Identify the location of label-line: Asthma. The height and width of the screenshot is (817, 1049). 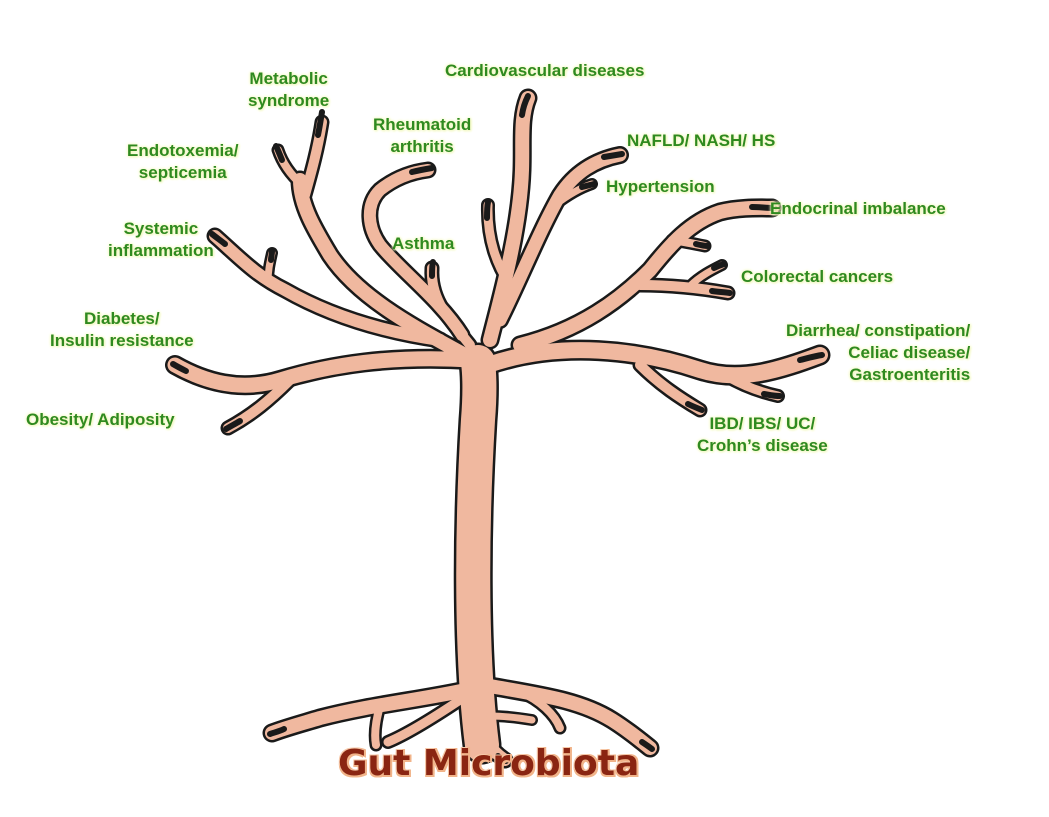
(423, 243).